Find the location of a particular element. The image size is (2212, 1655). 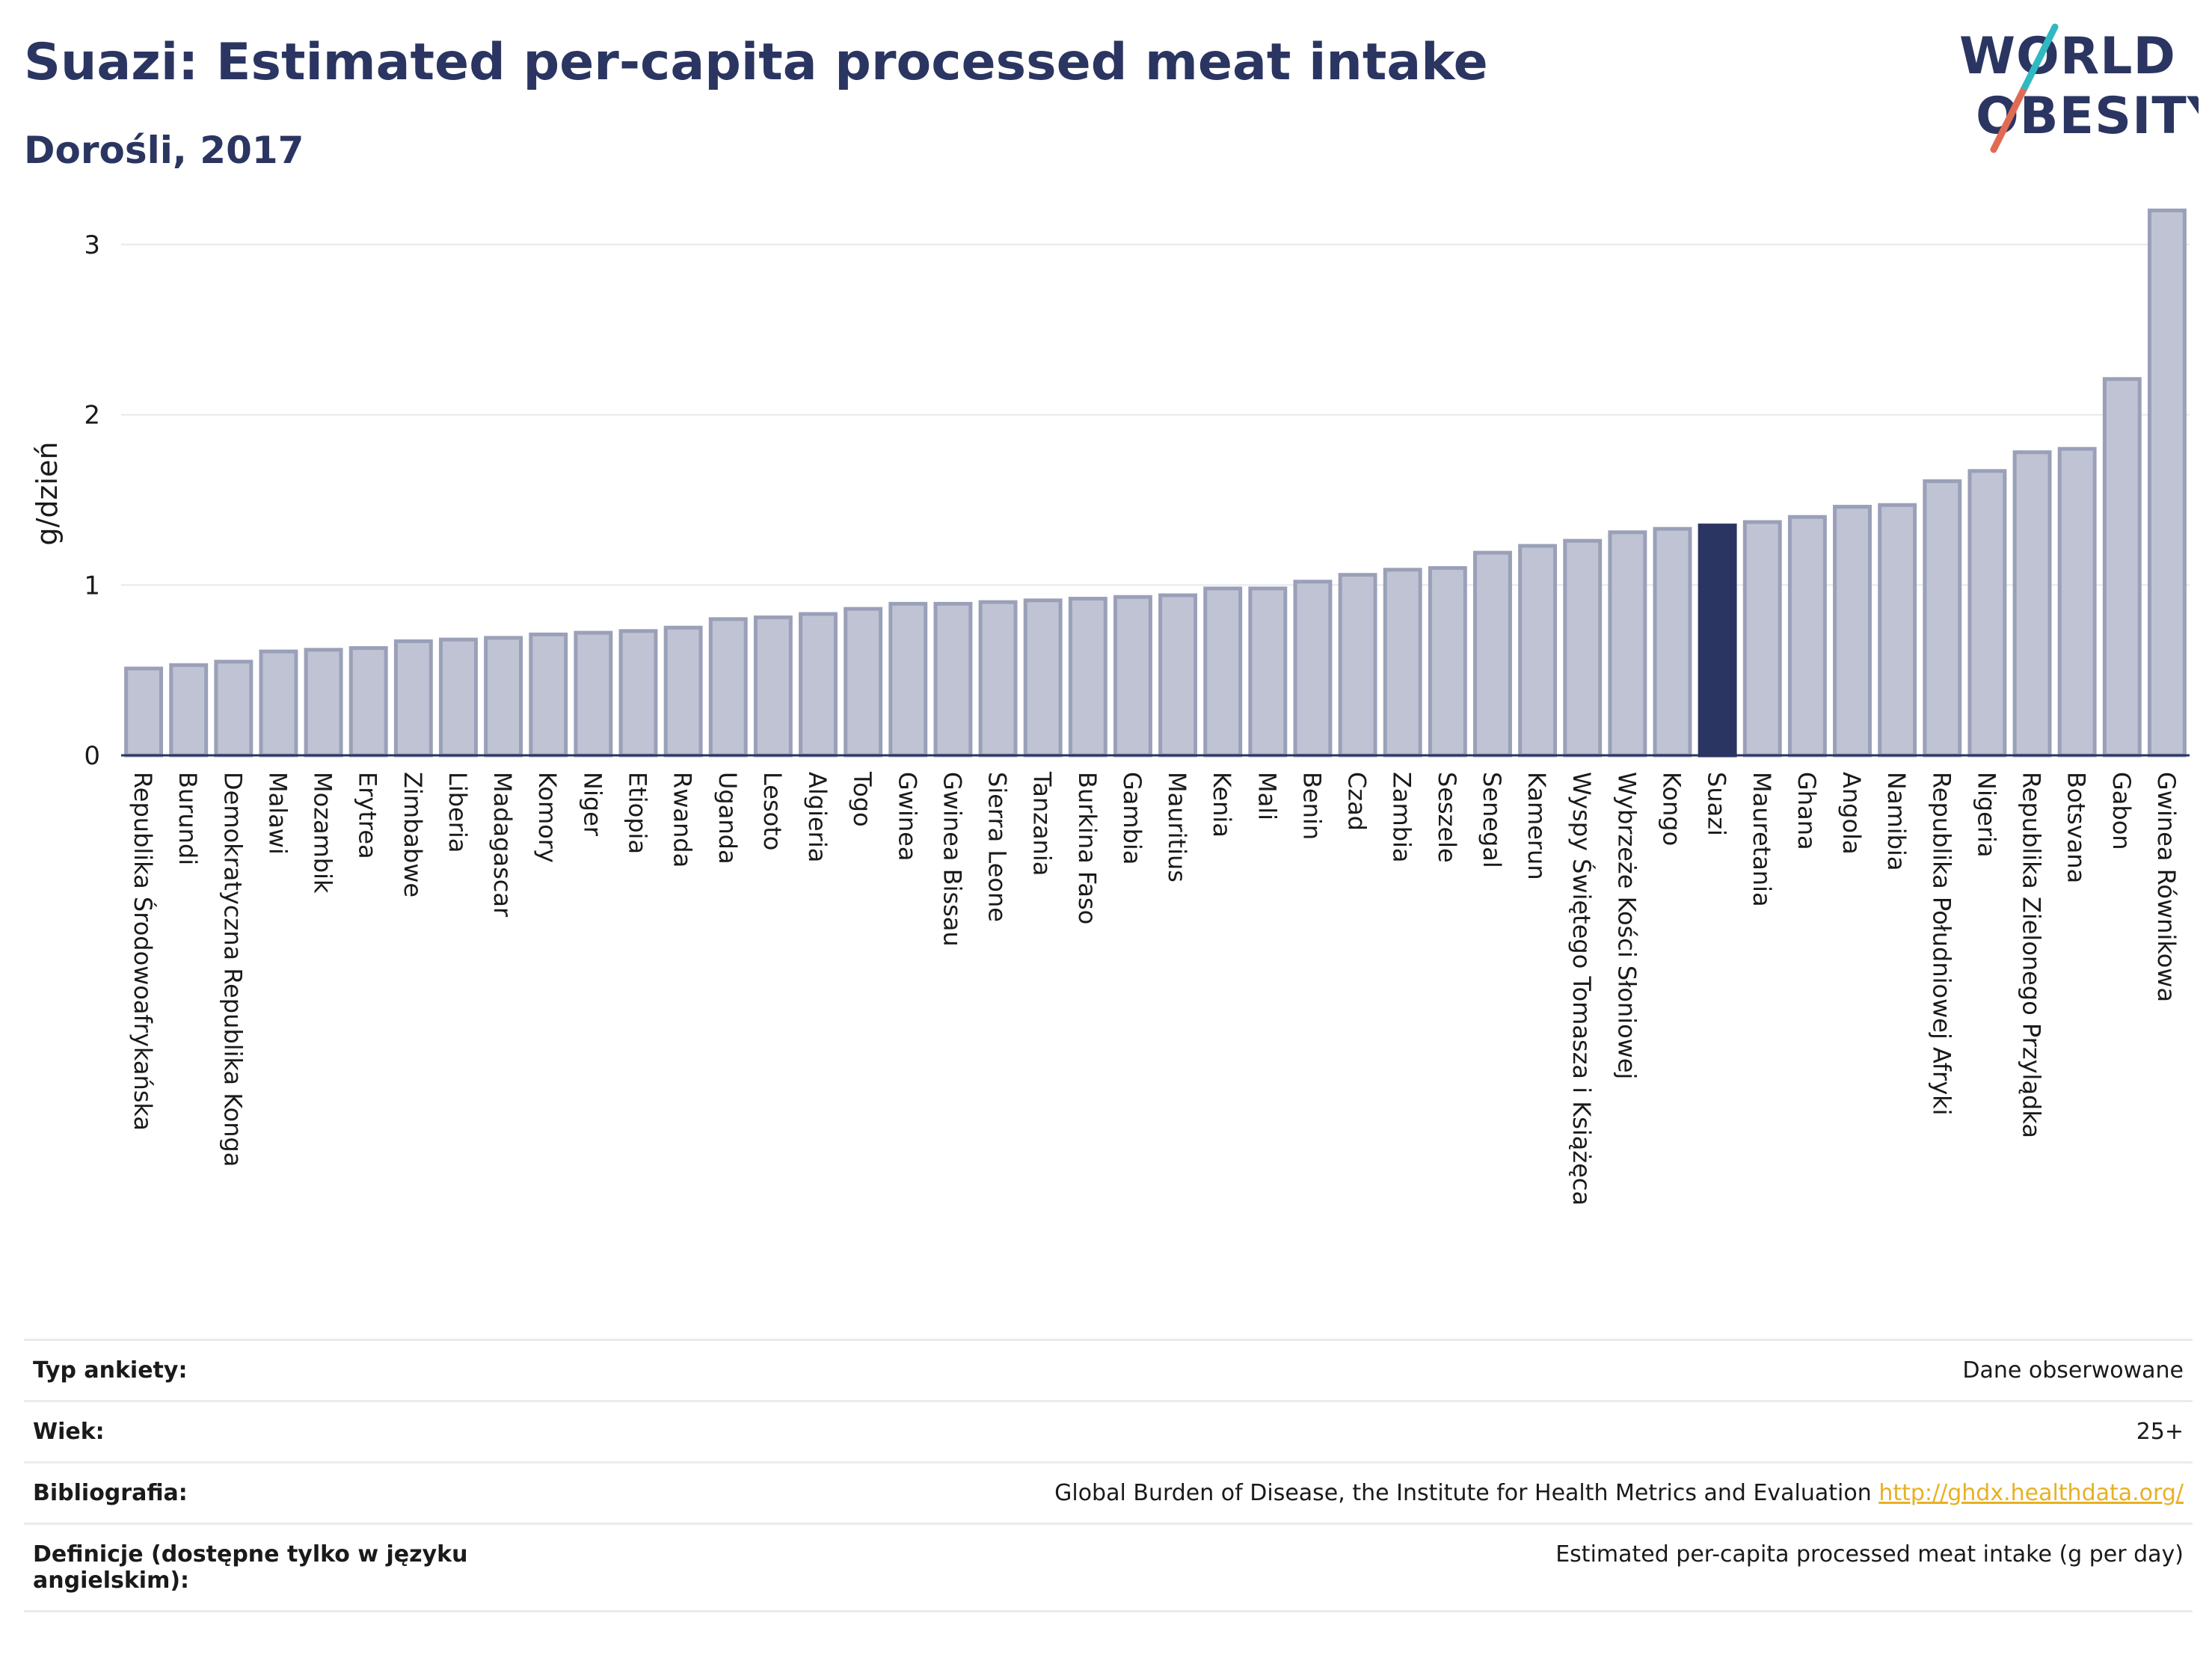

x-tick-label: Kenia is located at coordinates (1222, 805).